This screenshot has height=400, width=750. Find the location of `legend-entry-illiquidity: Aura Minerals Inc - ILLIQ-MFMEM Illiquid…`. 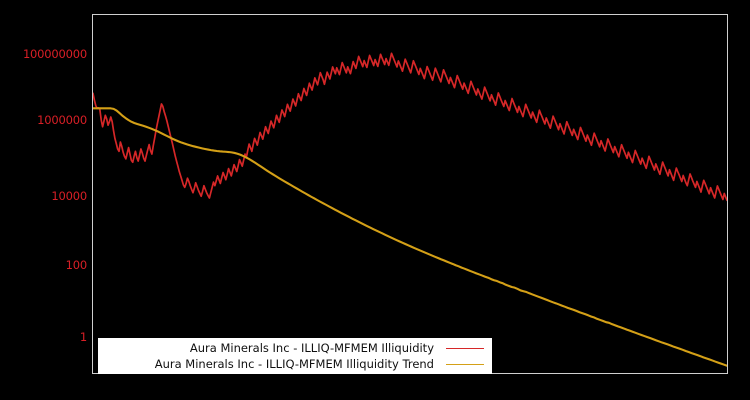

legend-entry-illiquidity: Aura Minerals Inc - ILLIQ-MFMEM Illiquid… is located at coordinates (295, 348).